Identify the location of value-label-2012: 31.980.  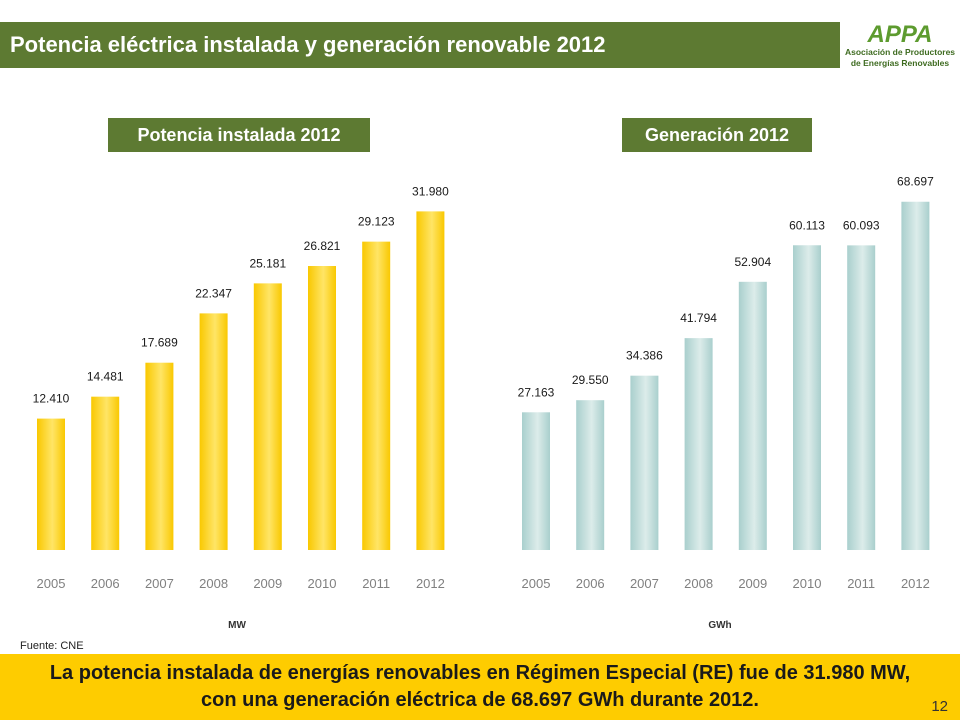
(430, 191).